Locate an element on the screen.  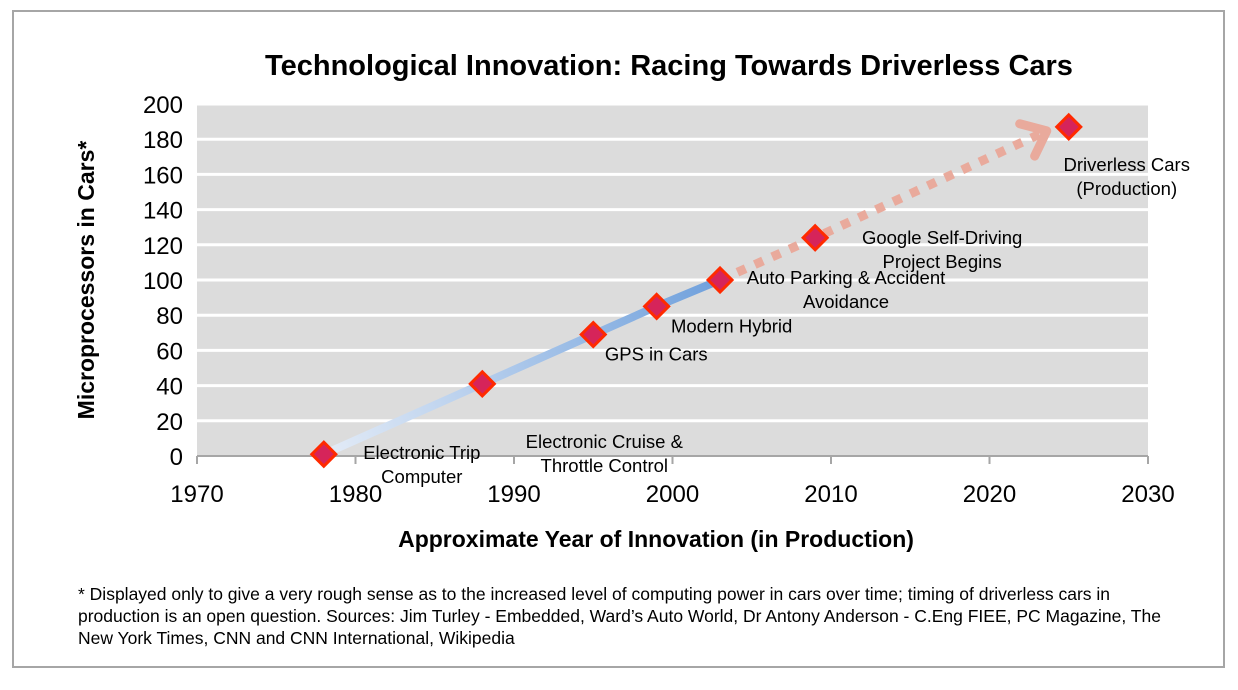
data-label: GPS in Cars is located at coordinates (656, 354).